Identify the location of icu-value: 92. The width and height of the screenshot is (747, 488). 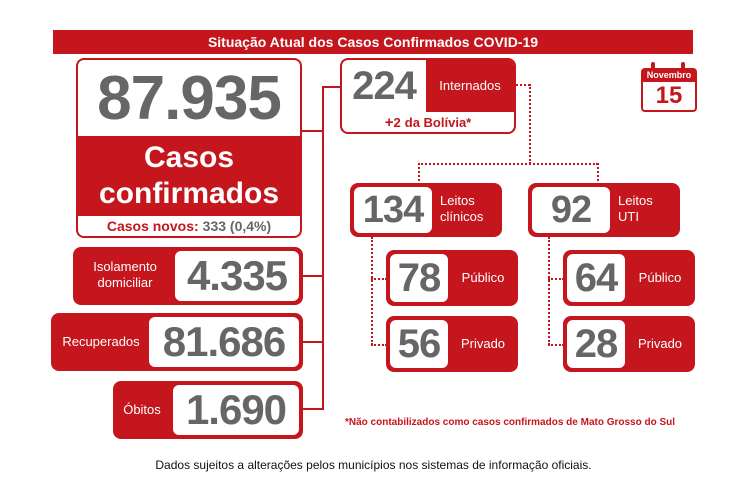
(571, 210).